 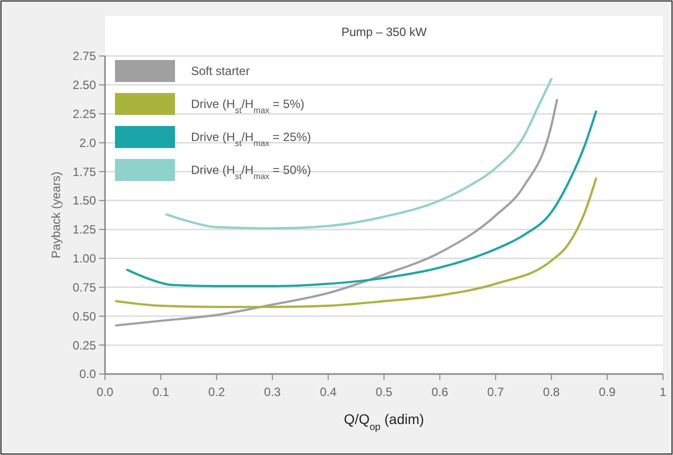 What do you see at coordinates (551, 392) in the screenshot?
I see `x-tick-label: 0.8` at bounding box center [551, 392].